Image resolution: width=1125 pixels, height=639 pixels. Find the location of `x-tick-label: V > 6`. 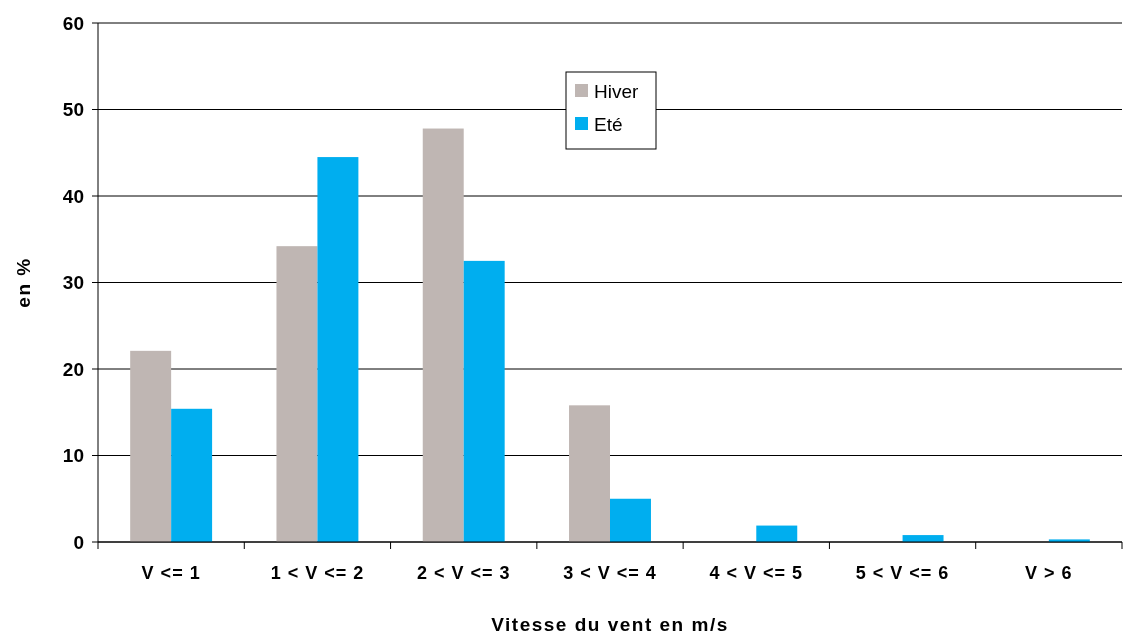

x-tick-label: V > 6 is located at coordinates (1049, 573).